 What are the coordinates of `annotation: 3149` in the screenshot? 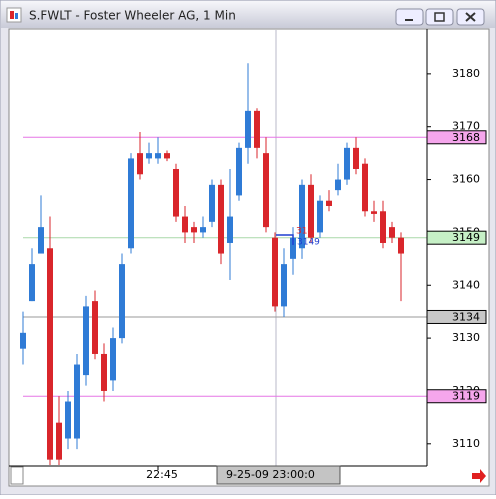 It's located at (308, 243).